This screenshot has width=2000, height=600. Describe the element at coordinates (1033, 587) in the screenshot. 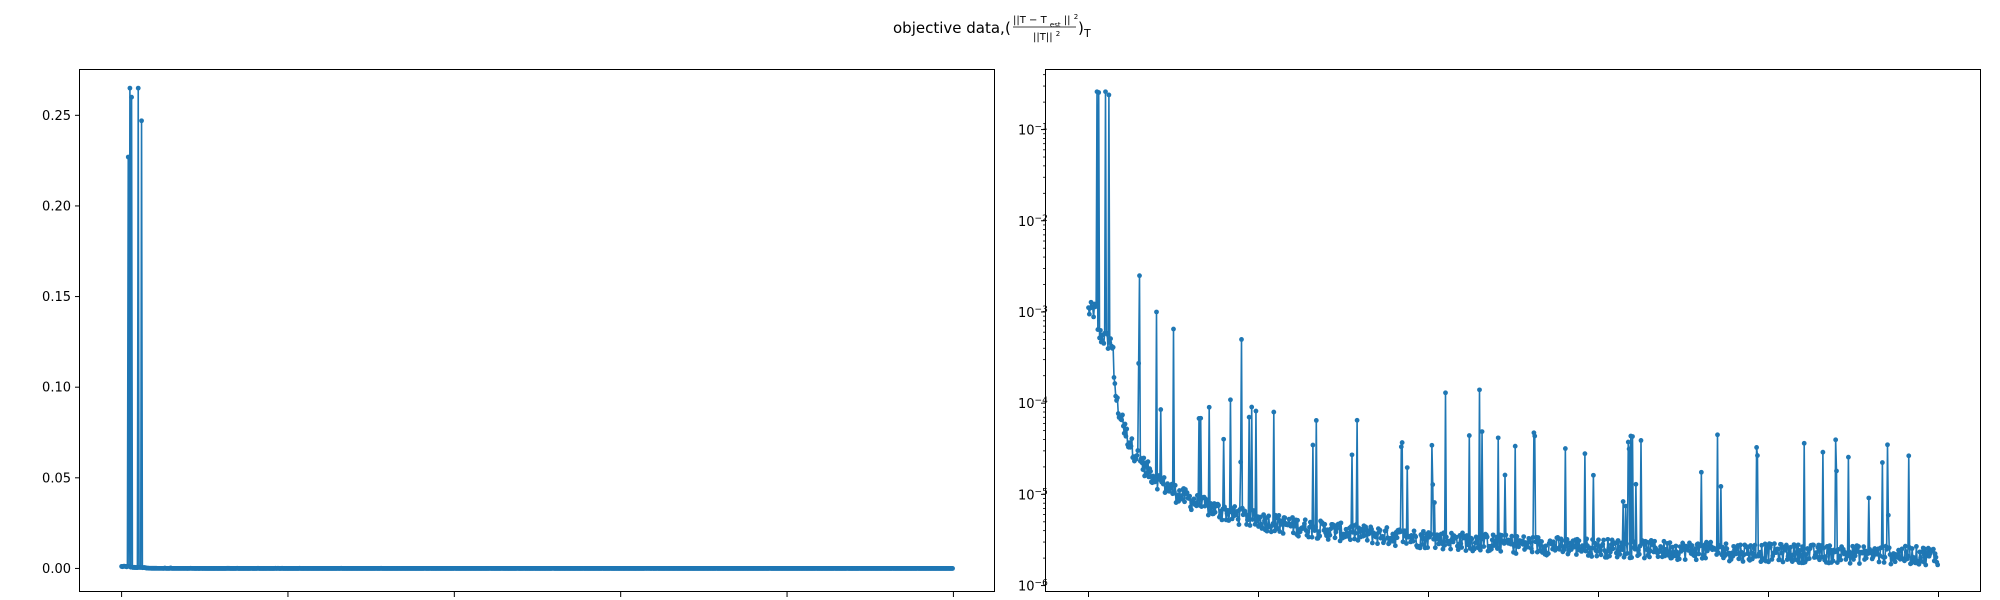

I see `y-tick-label: 10⁻⁶` at that location.